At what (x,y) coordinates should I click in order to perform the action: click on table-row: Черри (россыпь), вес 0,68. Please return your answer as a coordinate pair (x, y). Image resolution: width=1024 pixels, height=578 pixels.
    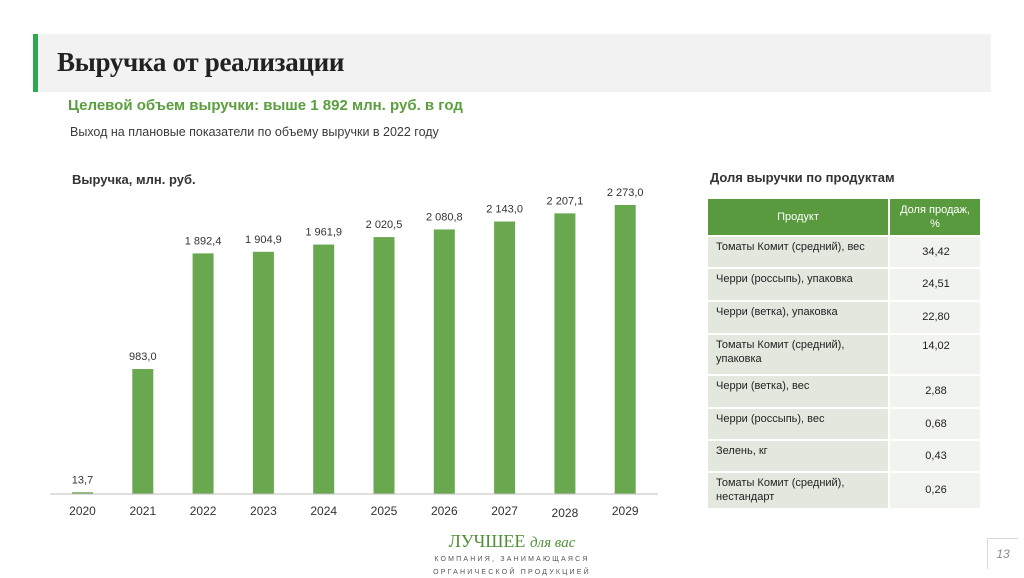
    Looking at the image, I should click on (844, 423).